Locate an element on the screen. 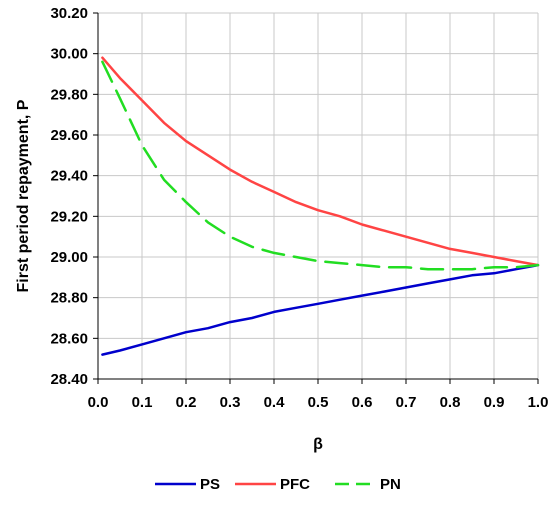  y-tick-label: 28.40 is located at coordinates (69, 379).